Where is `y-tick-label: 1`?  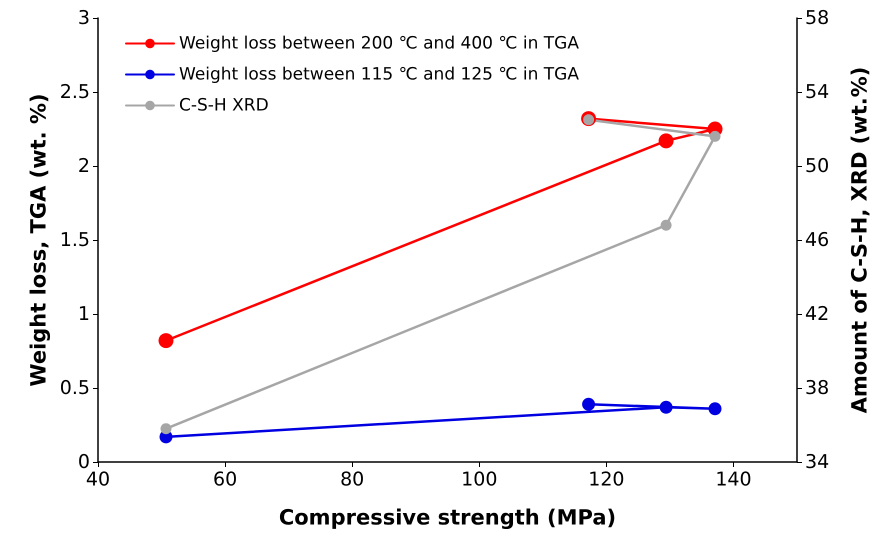
y-tick-label: 1 is located at coordinates (84, 314).